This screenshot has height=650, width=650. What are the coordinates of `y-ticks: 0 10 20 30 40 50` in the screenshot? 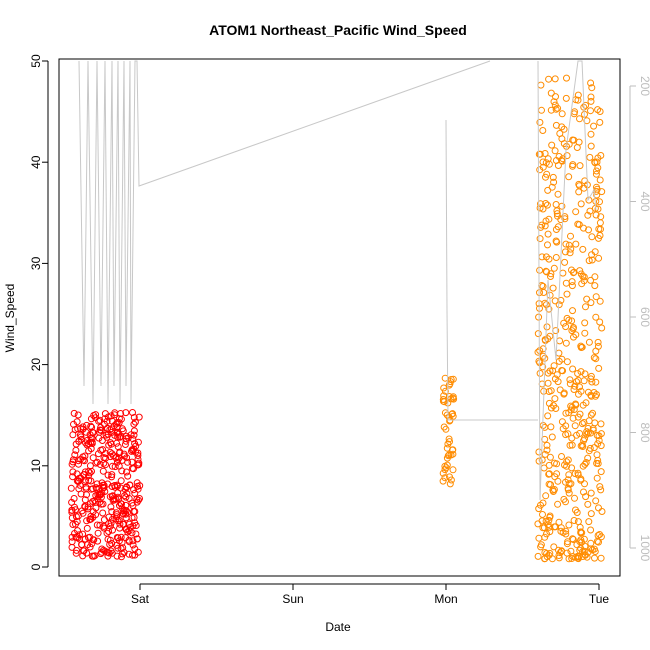 It's located at (39, 312).